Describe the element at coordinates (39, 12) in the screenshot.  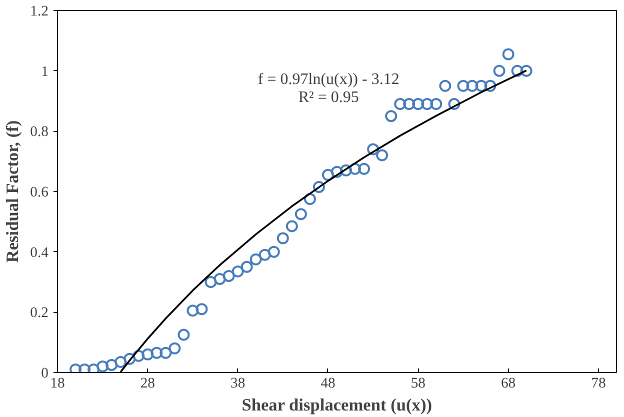
I see `y-tick-label: 1.2` at that location.